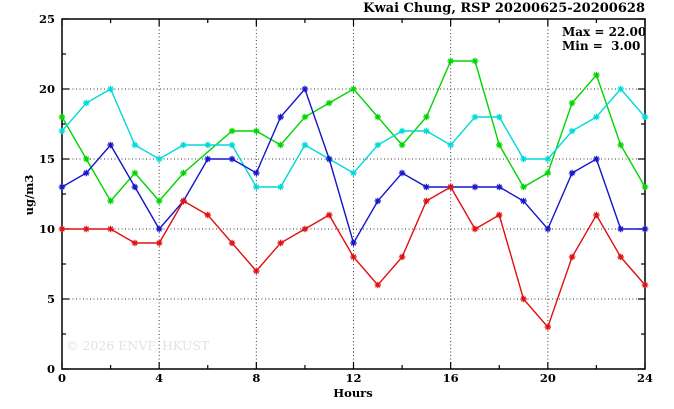  What do you see at coordinates (353, 393) in the screenshot?
I see `x-axis-label: Hours` at bounding box center [353, 393].